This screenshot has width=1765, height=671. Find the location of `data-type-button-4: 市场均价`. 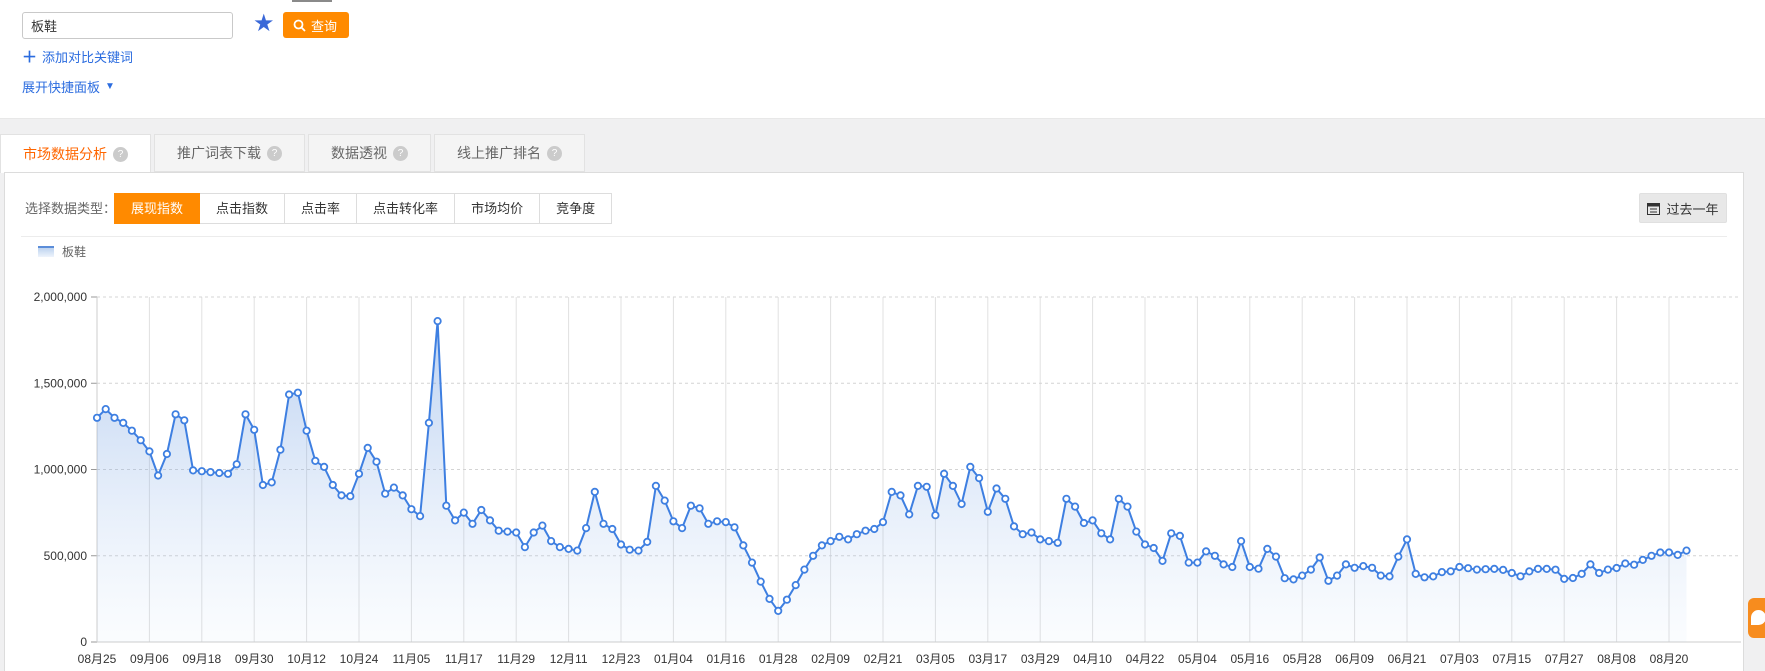

data-type-button-4: 市场均价 is located at coordinates (498, 208).